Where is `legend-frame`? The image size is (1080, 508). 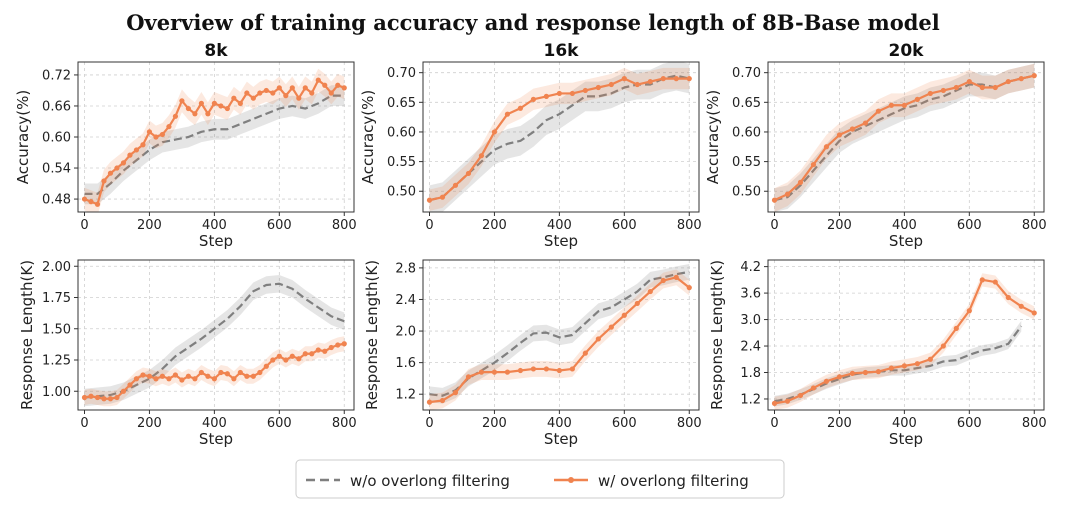 legend-frame is located at coordinates (540, 479).